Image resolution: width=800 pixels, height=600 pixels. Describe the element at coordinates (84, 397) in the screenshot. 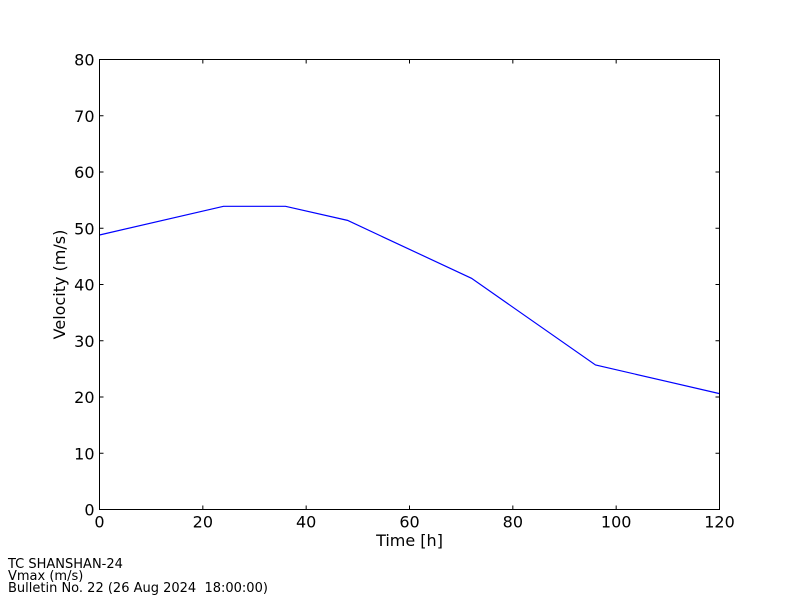

I see `y-tick-label: 20` at that location.